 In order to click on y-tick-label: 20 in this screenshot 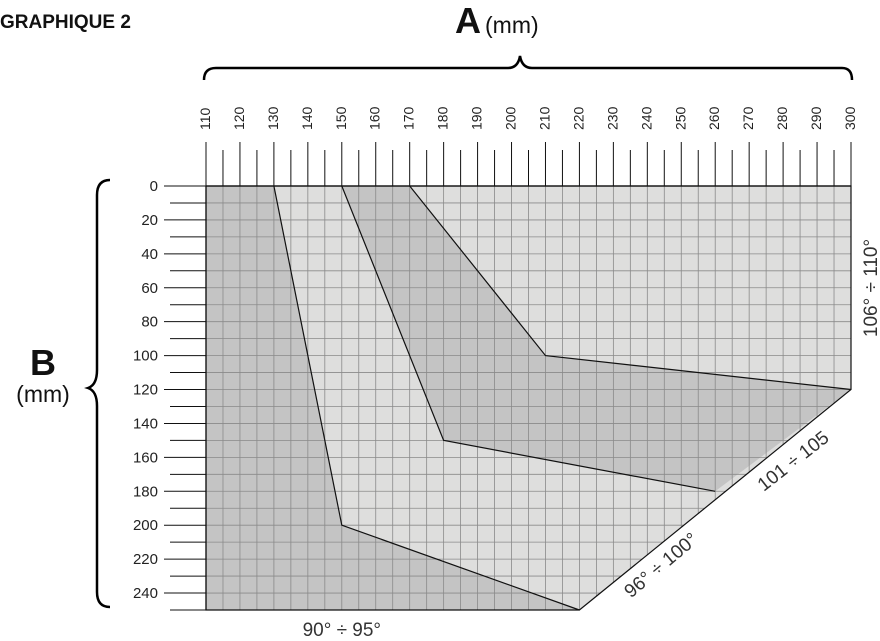, I will do `click(149, 220)`.